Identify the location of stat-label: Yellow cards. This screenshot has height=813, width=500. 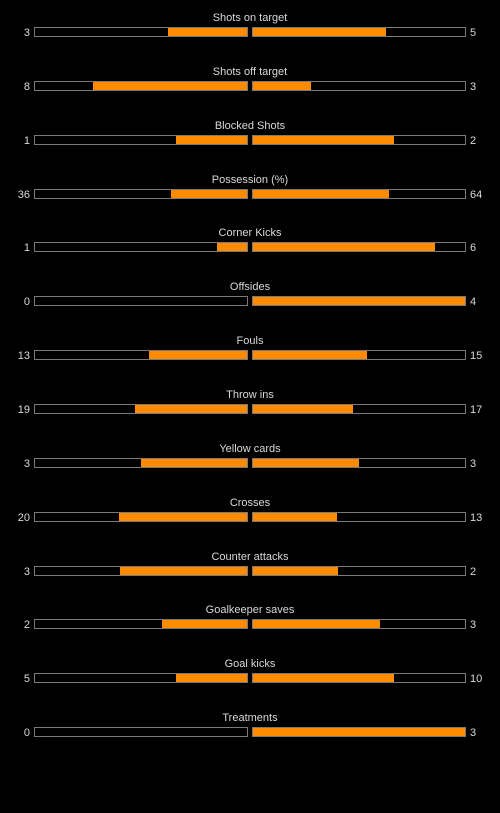
(250, 448).